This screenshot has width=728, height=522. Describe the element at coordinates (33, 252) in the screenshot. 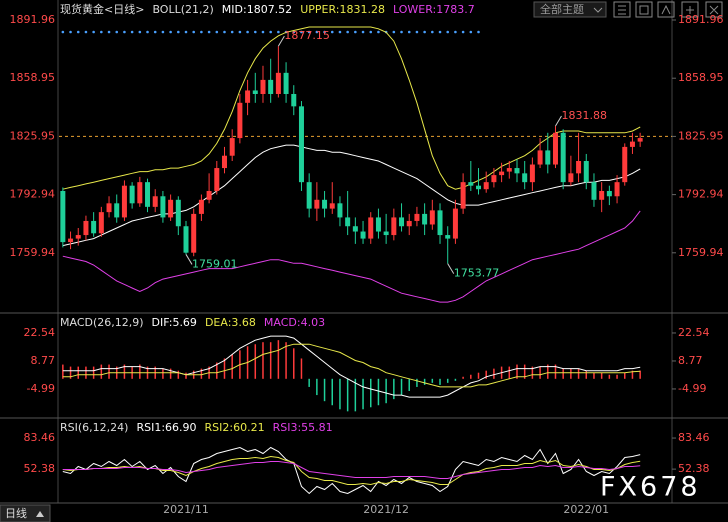

I see `y-tick-label: 1759.94` at that location.